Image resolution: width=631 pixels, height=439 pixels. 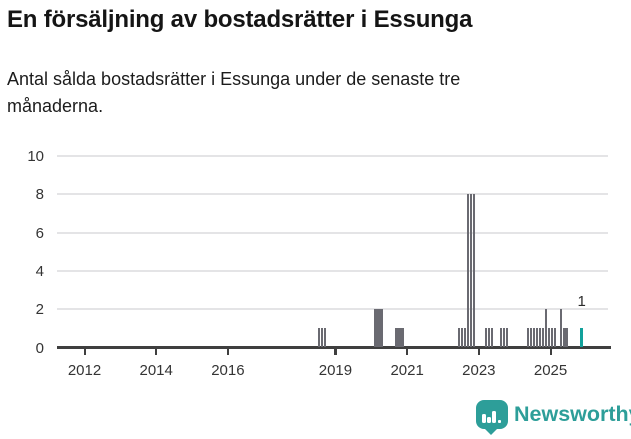 I want to click on brand-name: Newsworthy, so click(x=572, y=414).